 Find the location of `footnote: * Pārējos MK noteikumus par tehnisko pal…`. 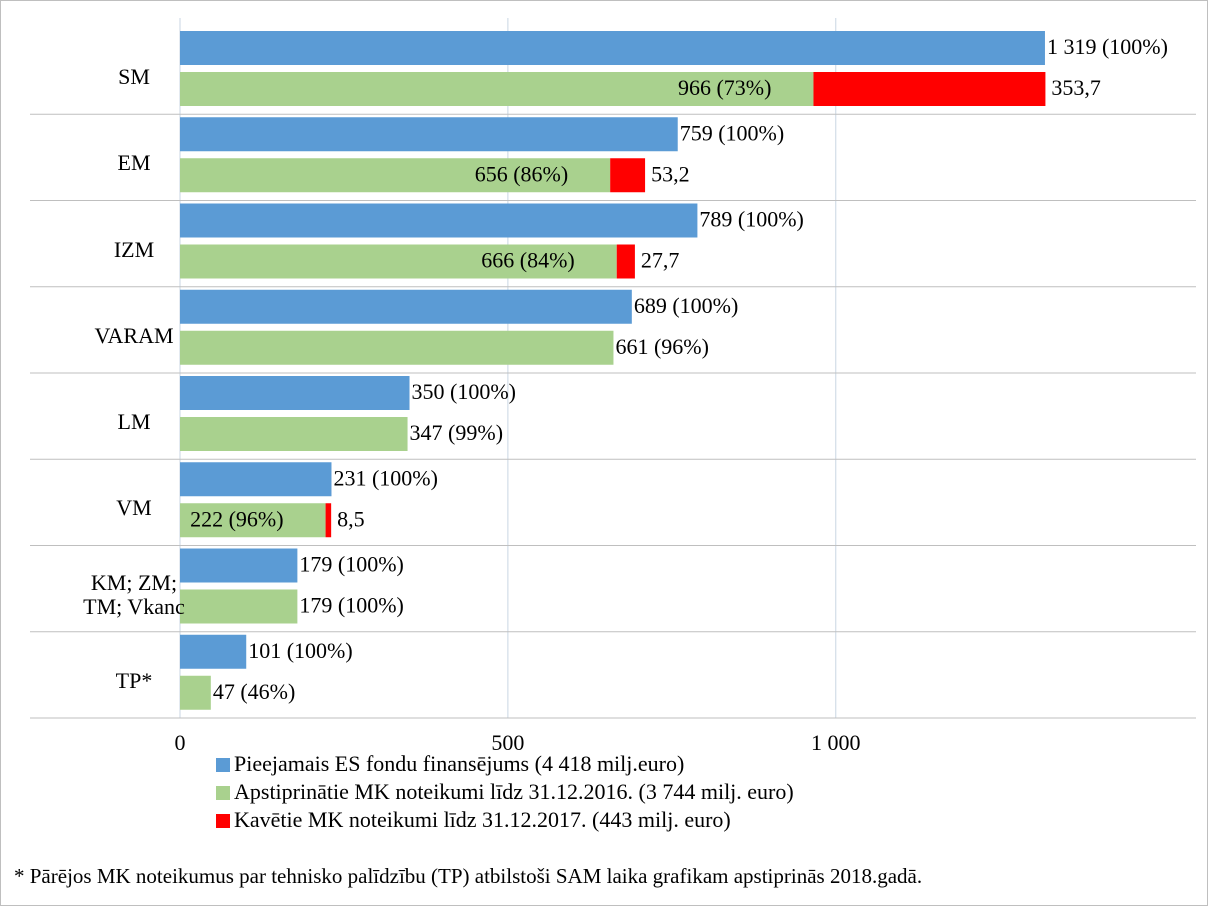

footnote: * Pārējos MK noteikumus par tehnisko pal… is located at coordinates (468, 876).